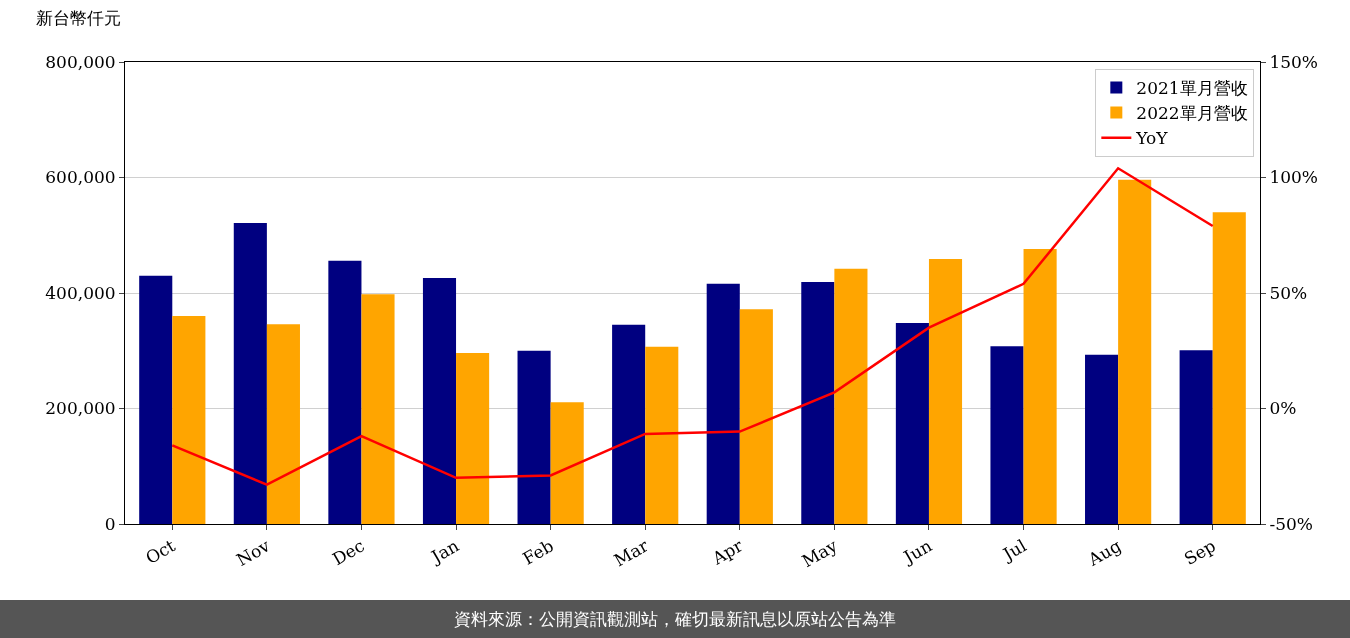 The image size is (1350, 638). What do you see at coordinates (160, 551) in the screenshot?
I see `x-tick-label: Oct` at bounding box center [160, 551].